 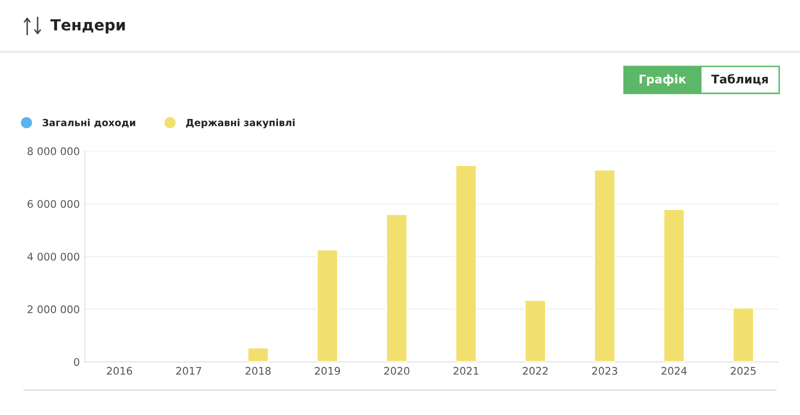 I want to click on x-tick-label: 2020, so click(x=397, y=370).